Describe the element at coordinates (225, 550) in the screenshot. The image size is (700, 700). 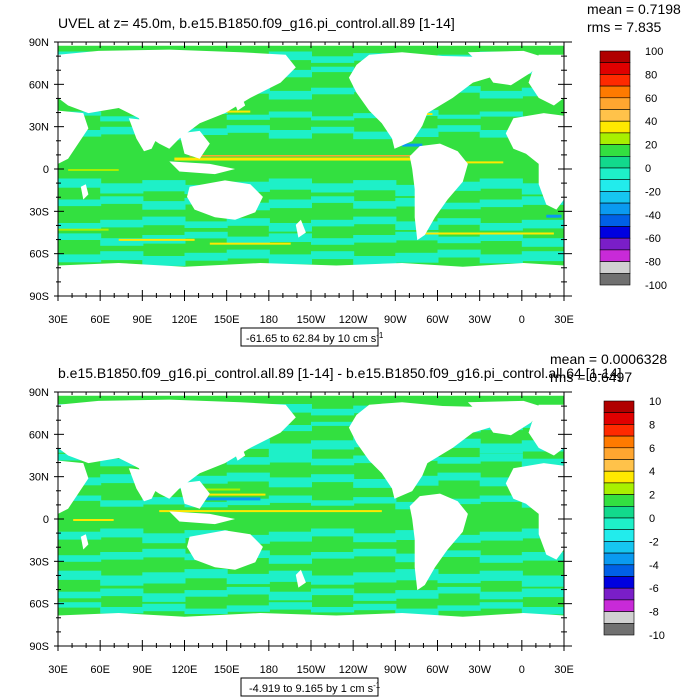
I see `land-australia` at that location.